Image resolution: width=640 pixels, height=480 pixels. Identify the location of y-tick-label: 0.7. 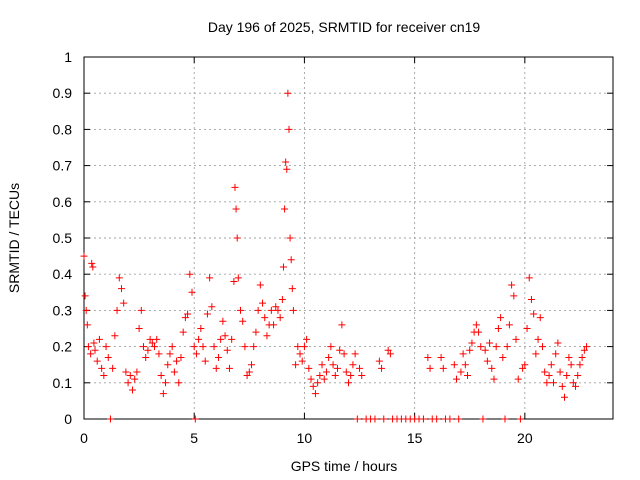
(63, 166).